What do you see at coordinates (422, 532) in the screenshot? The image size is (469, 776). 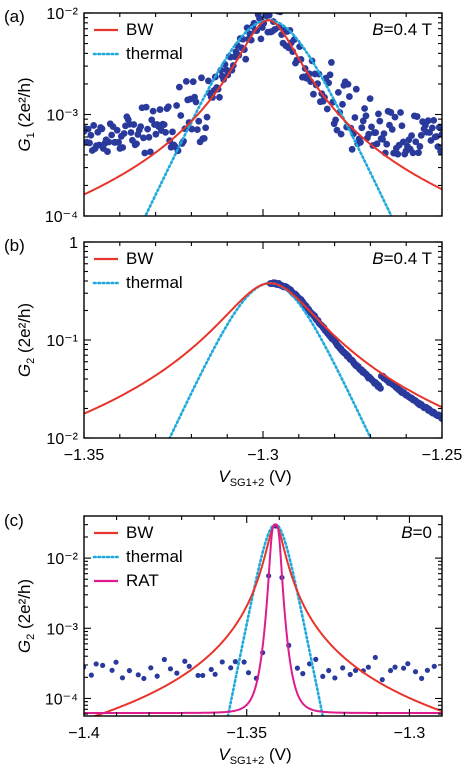 I see `field-value: =0` at bounding box center [422, 532].